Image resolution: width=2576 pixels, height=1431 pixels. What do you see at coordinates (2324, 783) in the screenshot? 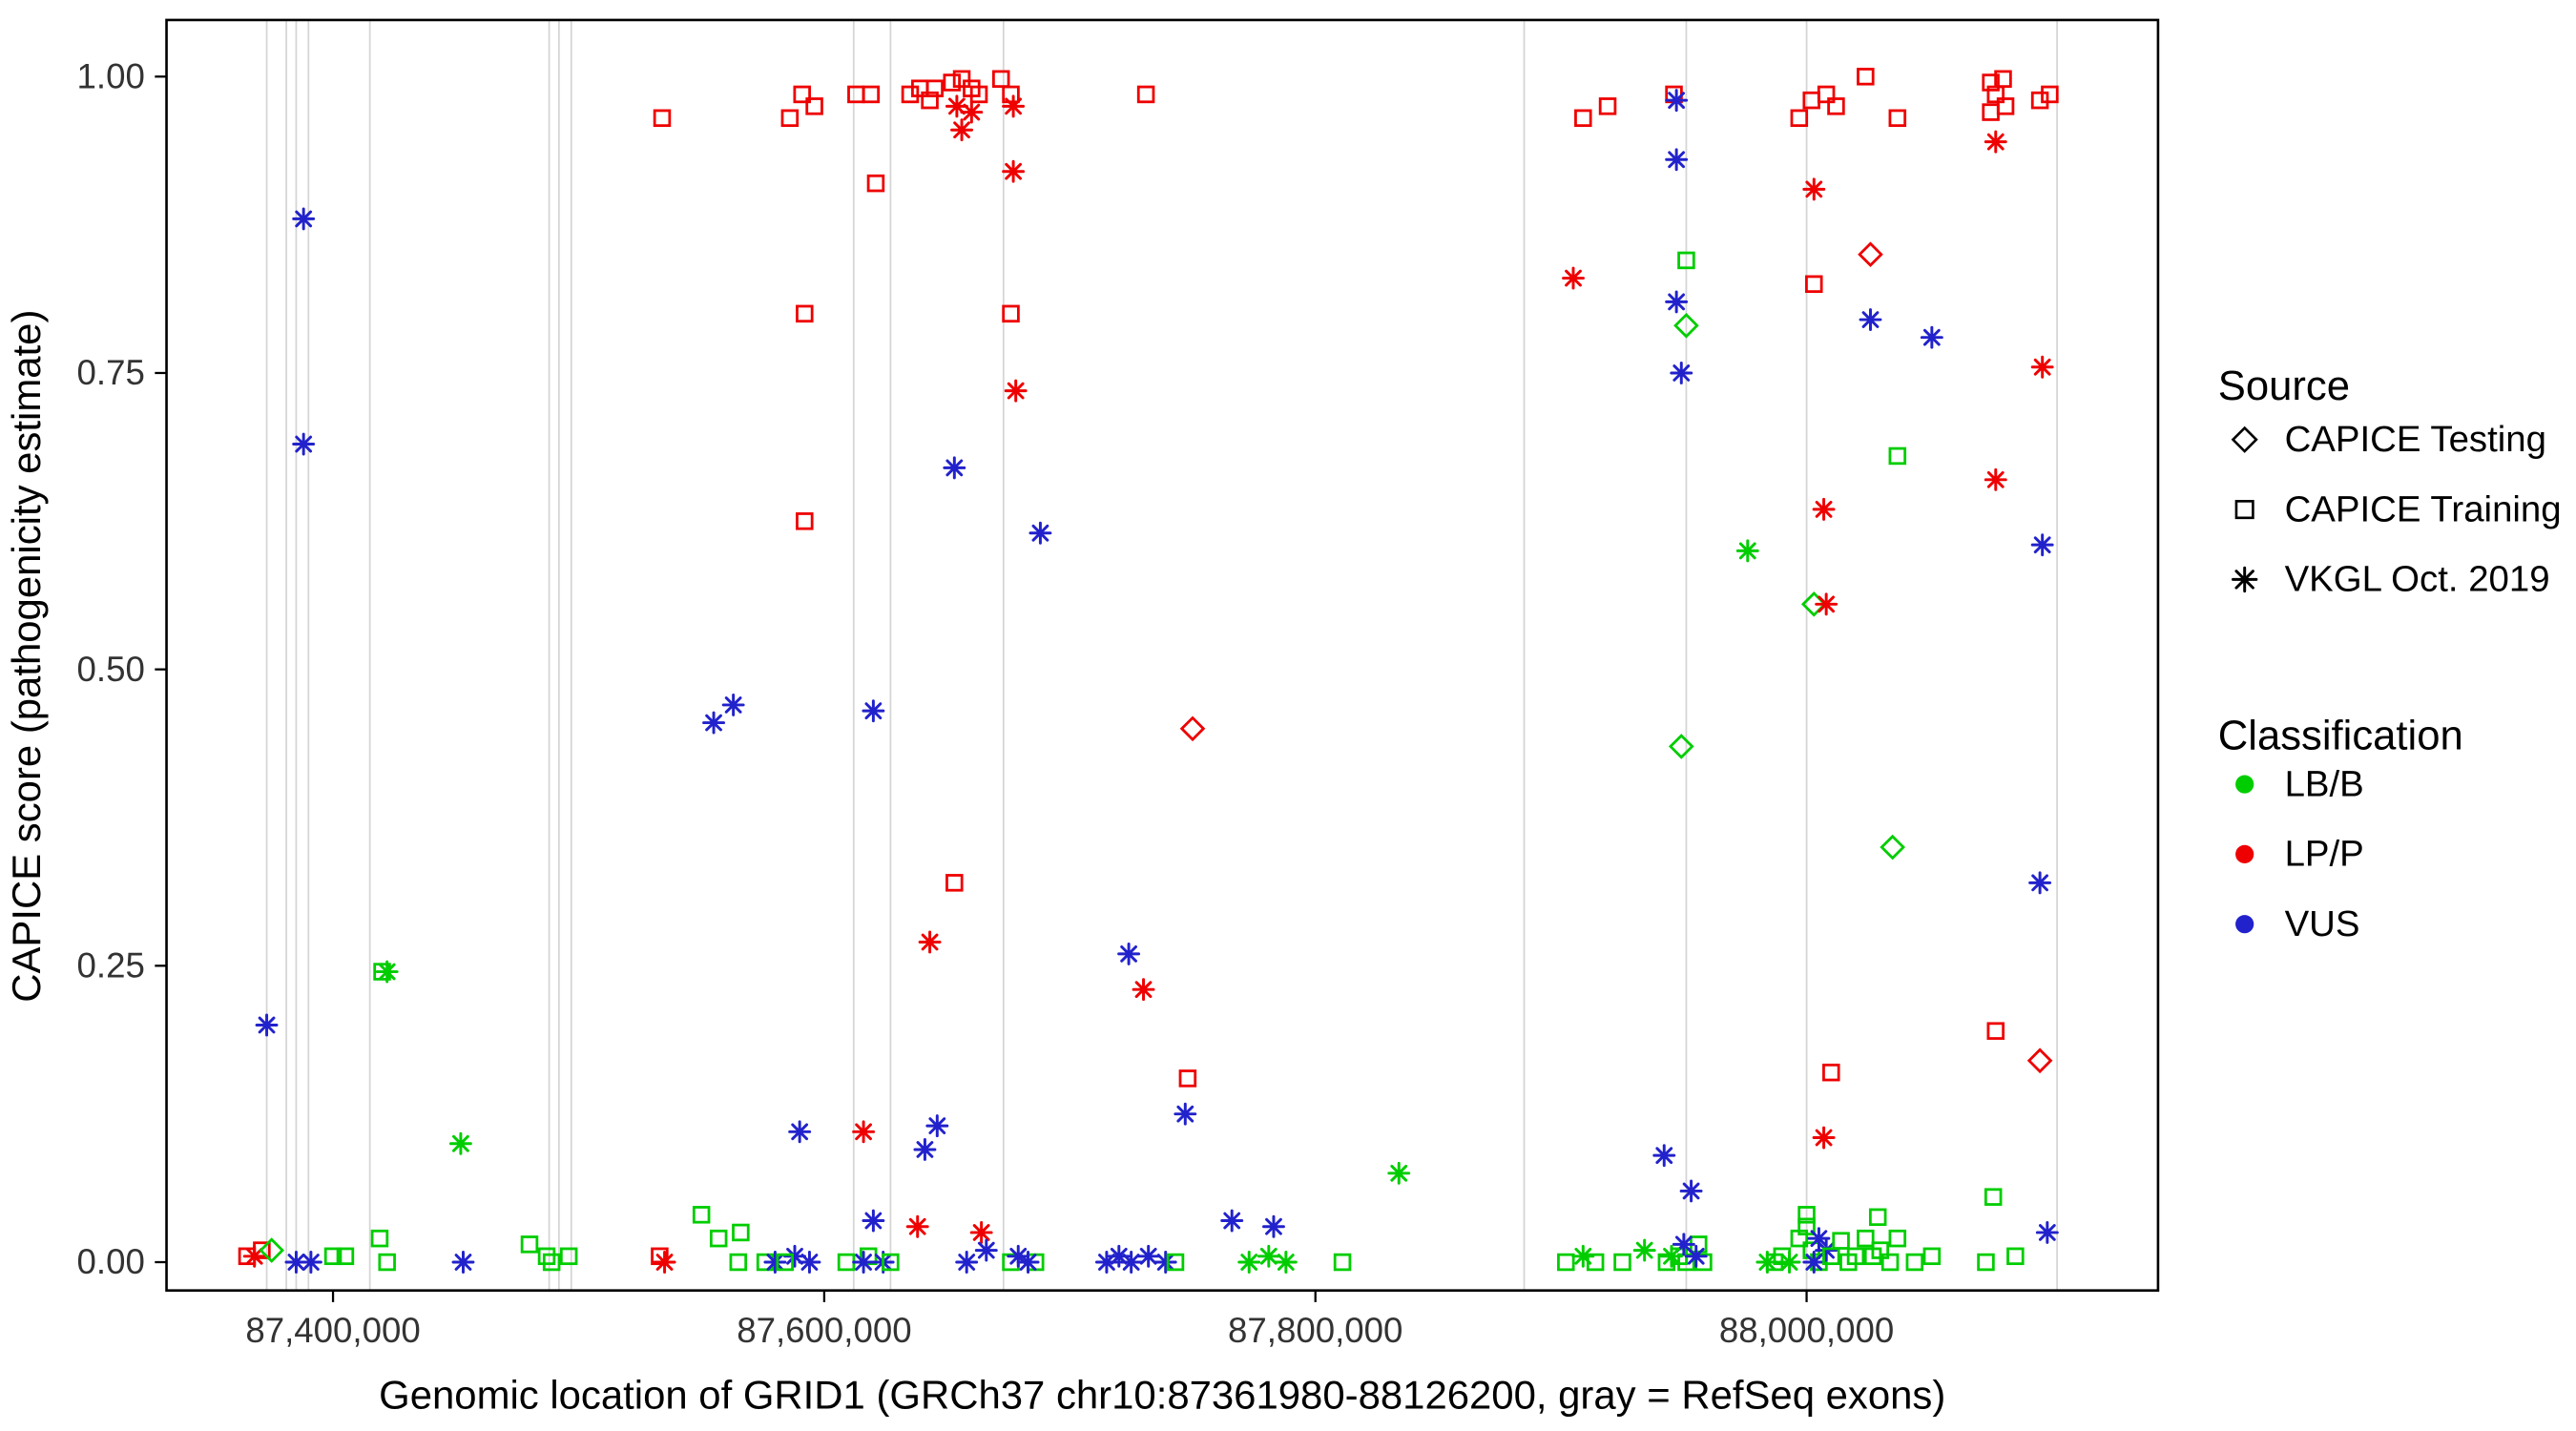
I see `legend-item-label: LB/B` at bounding box center [2324, 783].